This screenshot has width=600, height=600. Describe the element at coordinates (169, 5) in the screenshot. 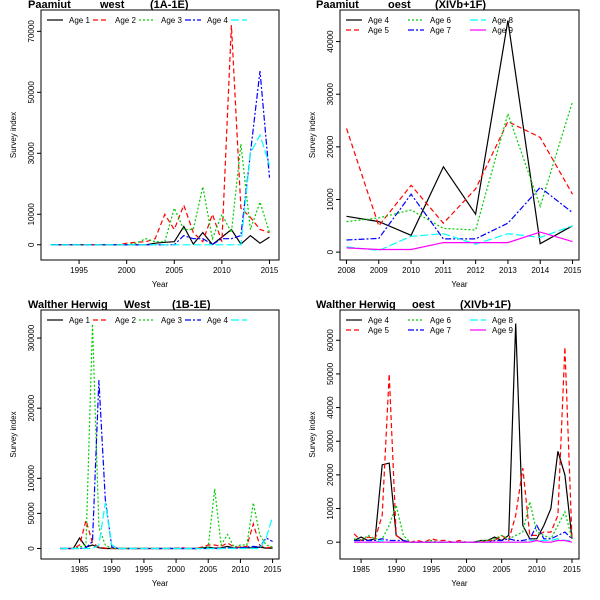

I see `chart-title-part: (1A-1E)` at that location.